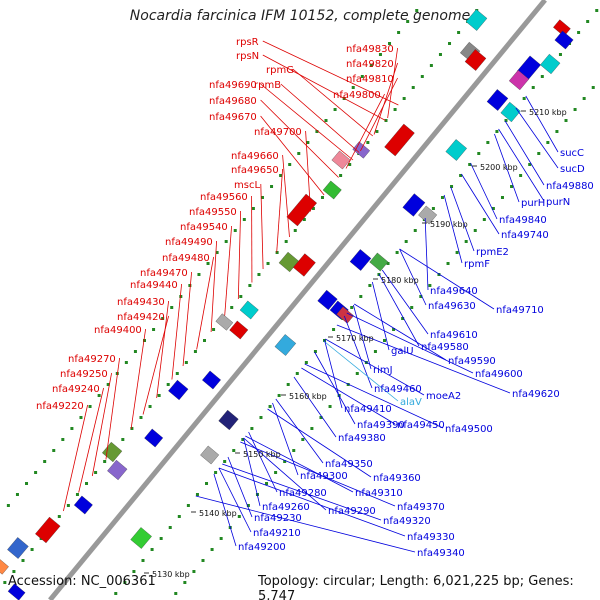 This screenshot has height=600, width=600. I want to click on gene-label-bottom: nfa49340, so click(441, 553).